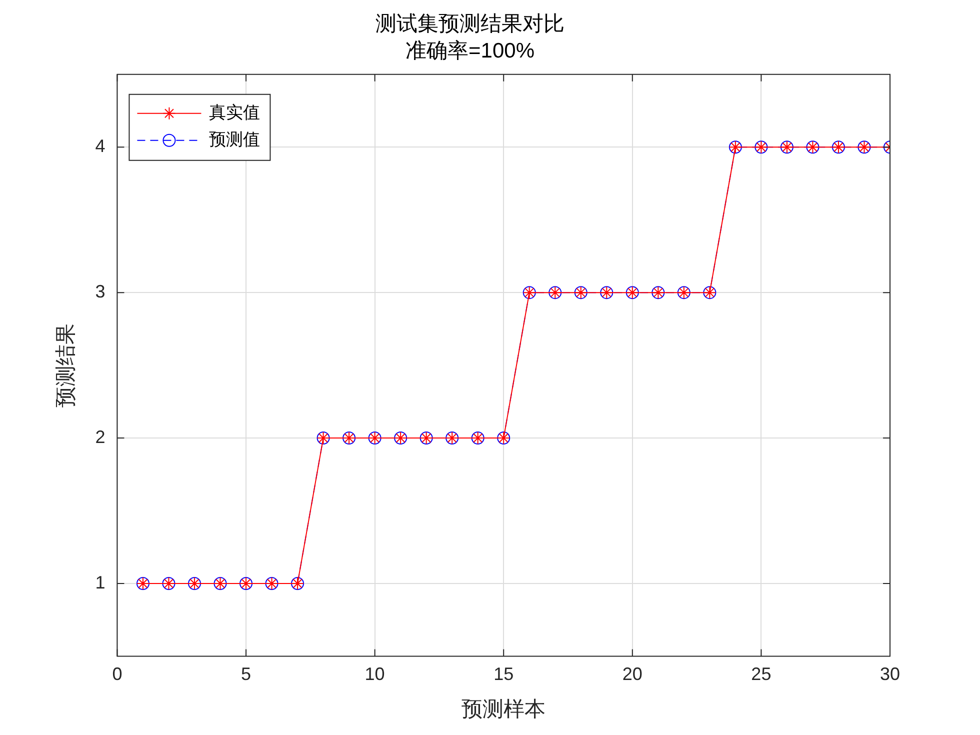 The height and width of the screenshot is (735, 980). Describe the element at coordinates (234, 112) in the screenshot. I see `legend-label: 真实值` at that location.